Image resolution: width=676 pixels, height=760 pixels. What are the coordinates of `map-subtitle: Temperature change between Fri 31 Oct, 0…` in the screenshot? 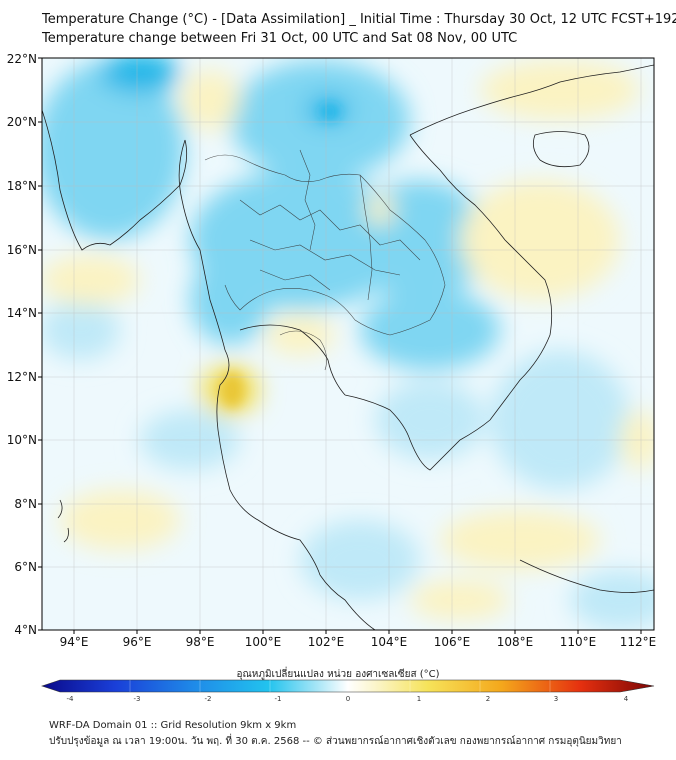 It's located at (280, 38).